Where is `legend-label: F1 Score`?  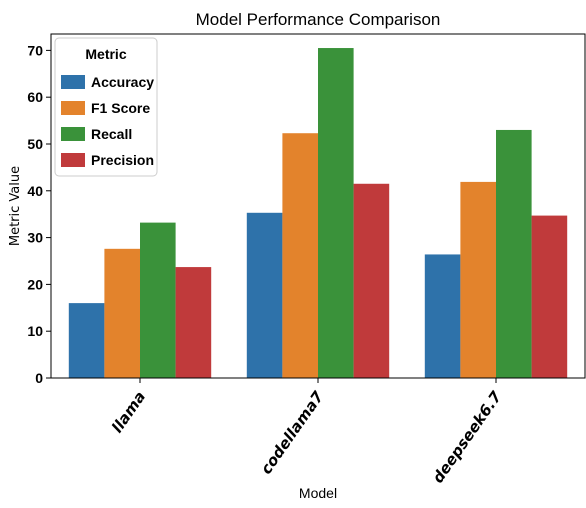
legend-label: F1 Score is located at coordinates (120, 108).